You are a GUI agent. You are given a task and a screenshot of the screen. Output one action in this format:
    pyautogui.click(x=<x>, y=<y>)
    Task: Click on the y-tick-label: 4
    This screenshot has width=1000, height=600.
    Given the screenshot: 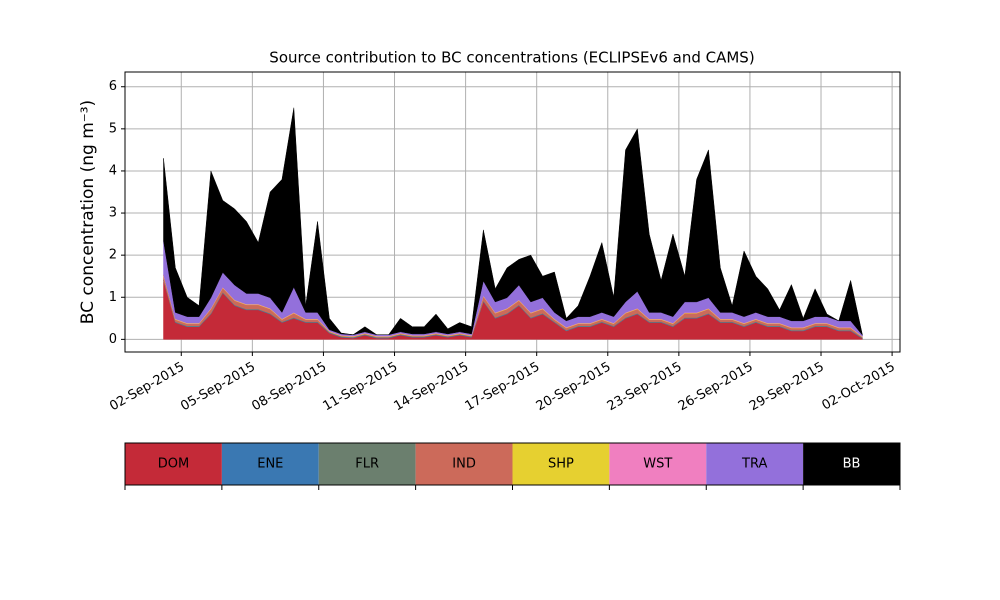 What is the action you would take?
    pyautogui.click(x=113, y=170)
    